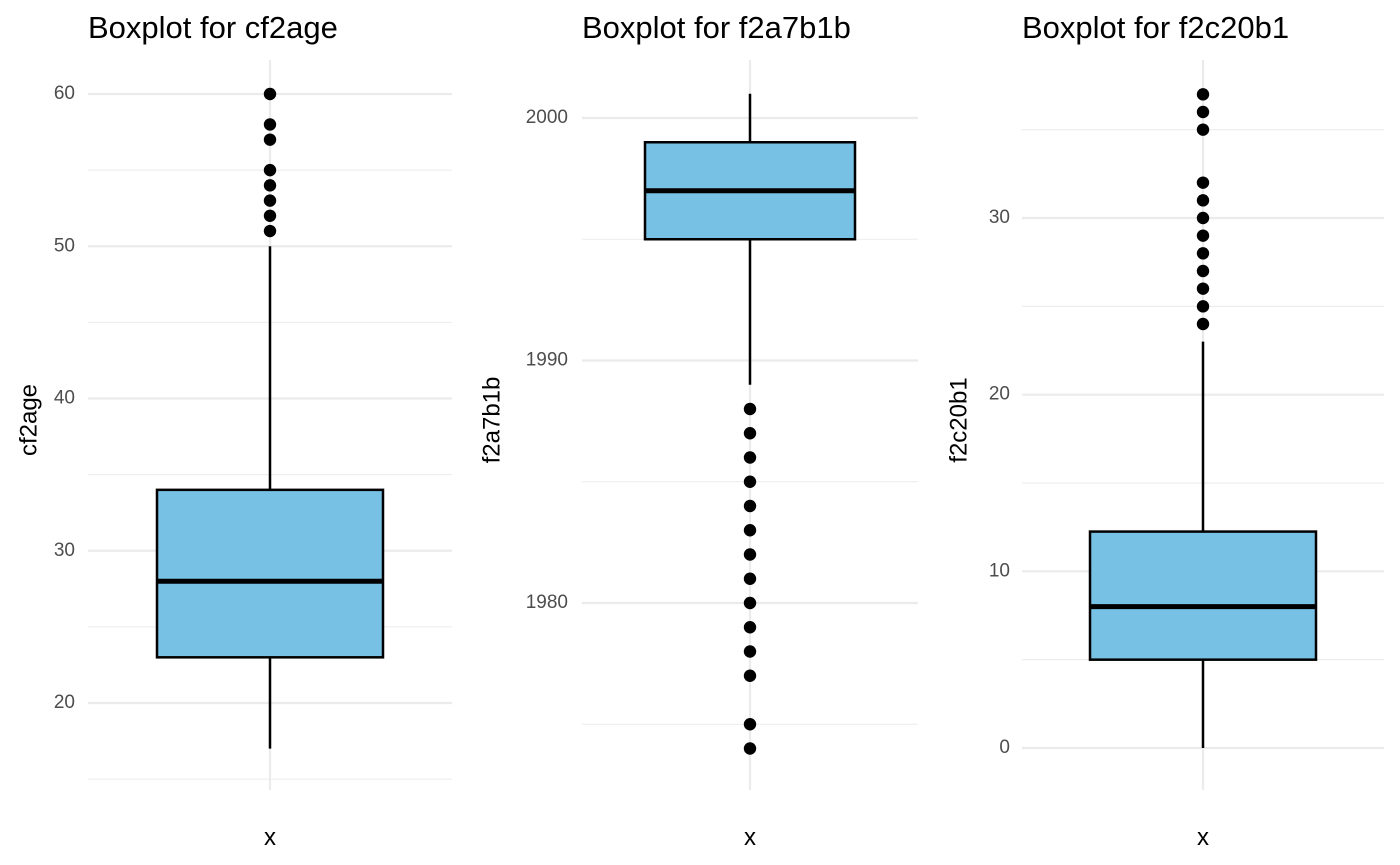 The image size is (1400, 865). Describe the element at coordinates (547, 602) in the screenshot. I see `y-tick-label: 1980` at that location.